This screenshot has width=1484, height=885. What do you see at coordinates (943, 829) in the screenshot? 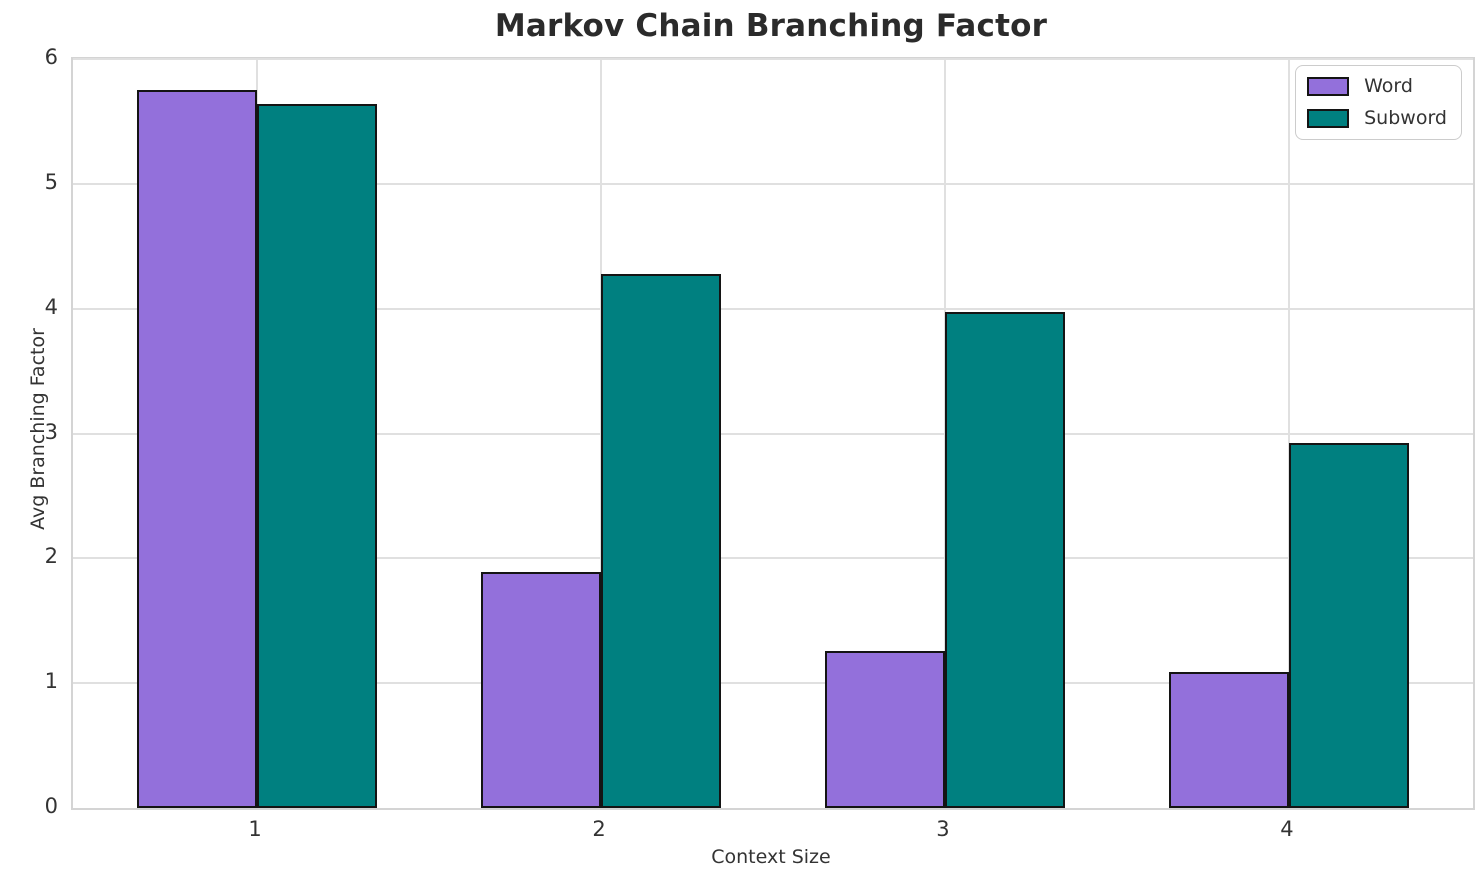
I see `x-tick-label-3: 3` at bounding box center [943, 829].